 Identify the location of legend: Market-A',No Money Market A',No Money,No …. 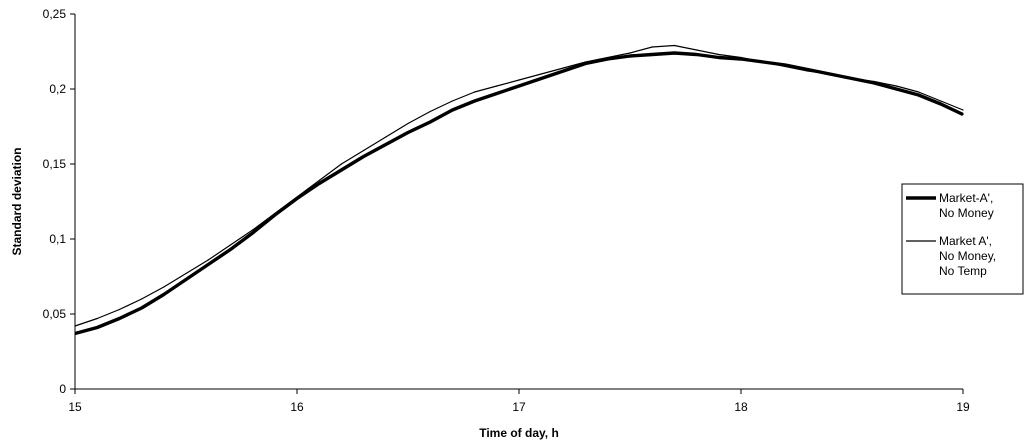
(962, 239).